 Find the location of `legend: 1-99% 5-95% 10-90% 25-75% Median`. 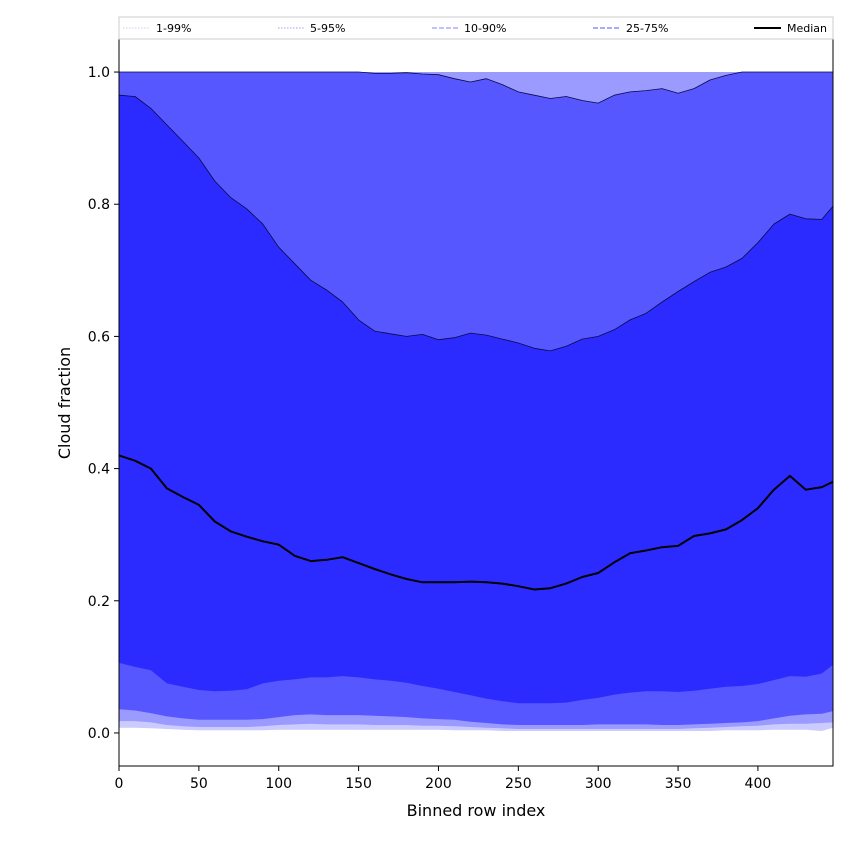

legend: 1-99% 5-95% 10-90% 25-75% Median is located at coordinates (476, 28).